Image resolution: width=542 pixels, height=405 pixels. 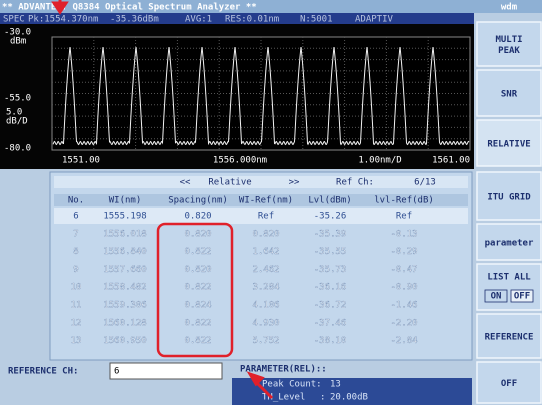 I want to click on status-item: N:5001, so click(x=316, y=20).